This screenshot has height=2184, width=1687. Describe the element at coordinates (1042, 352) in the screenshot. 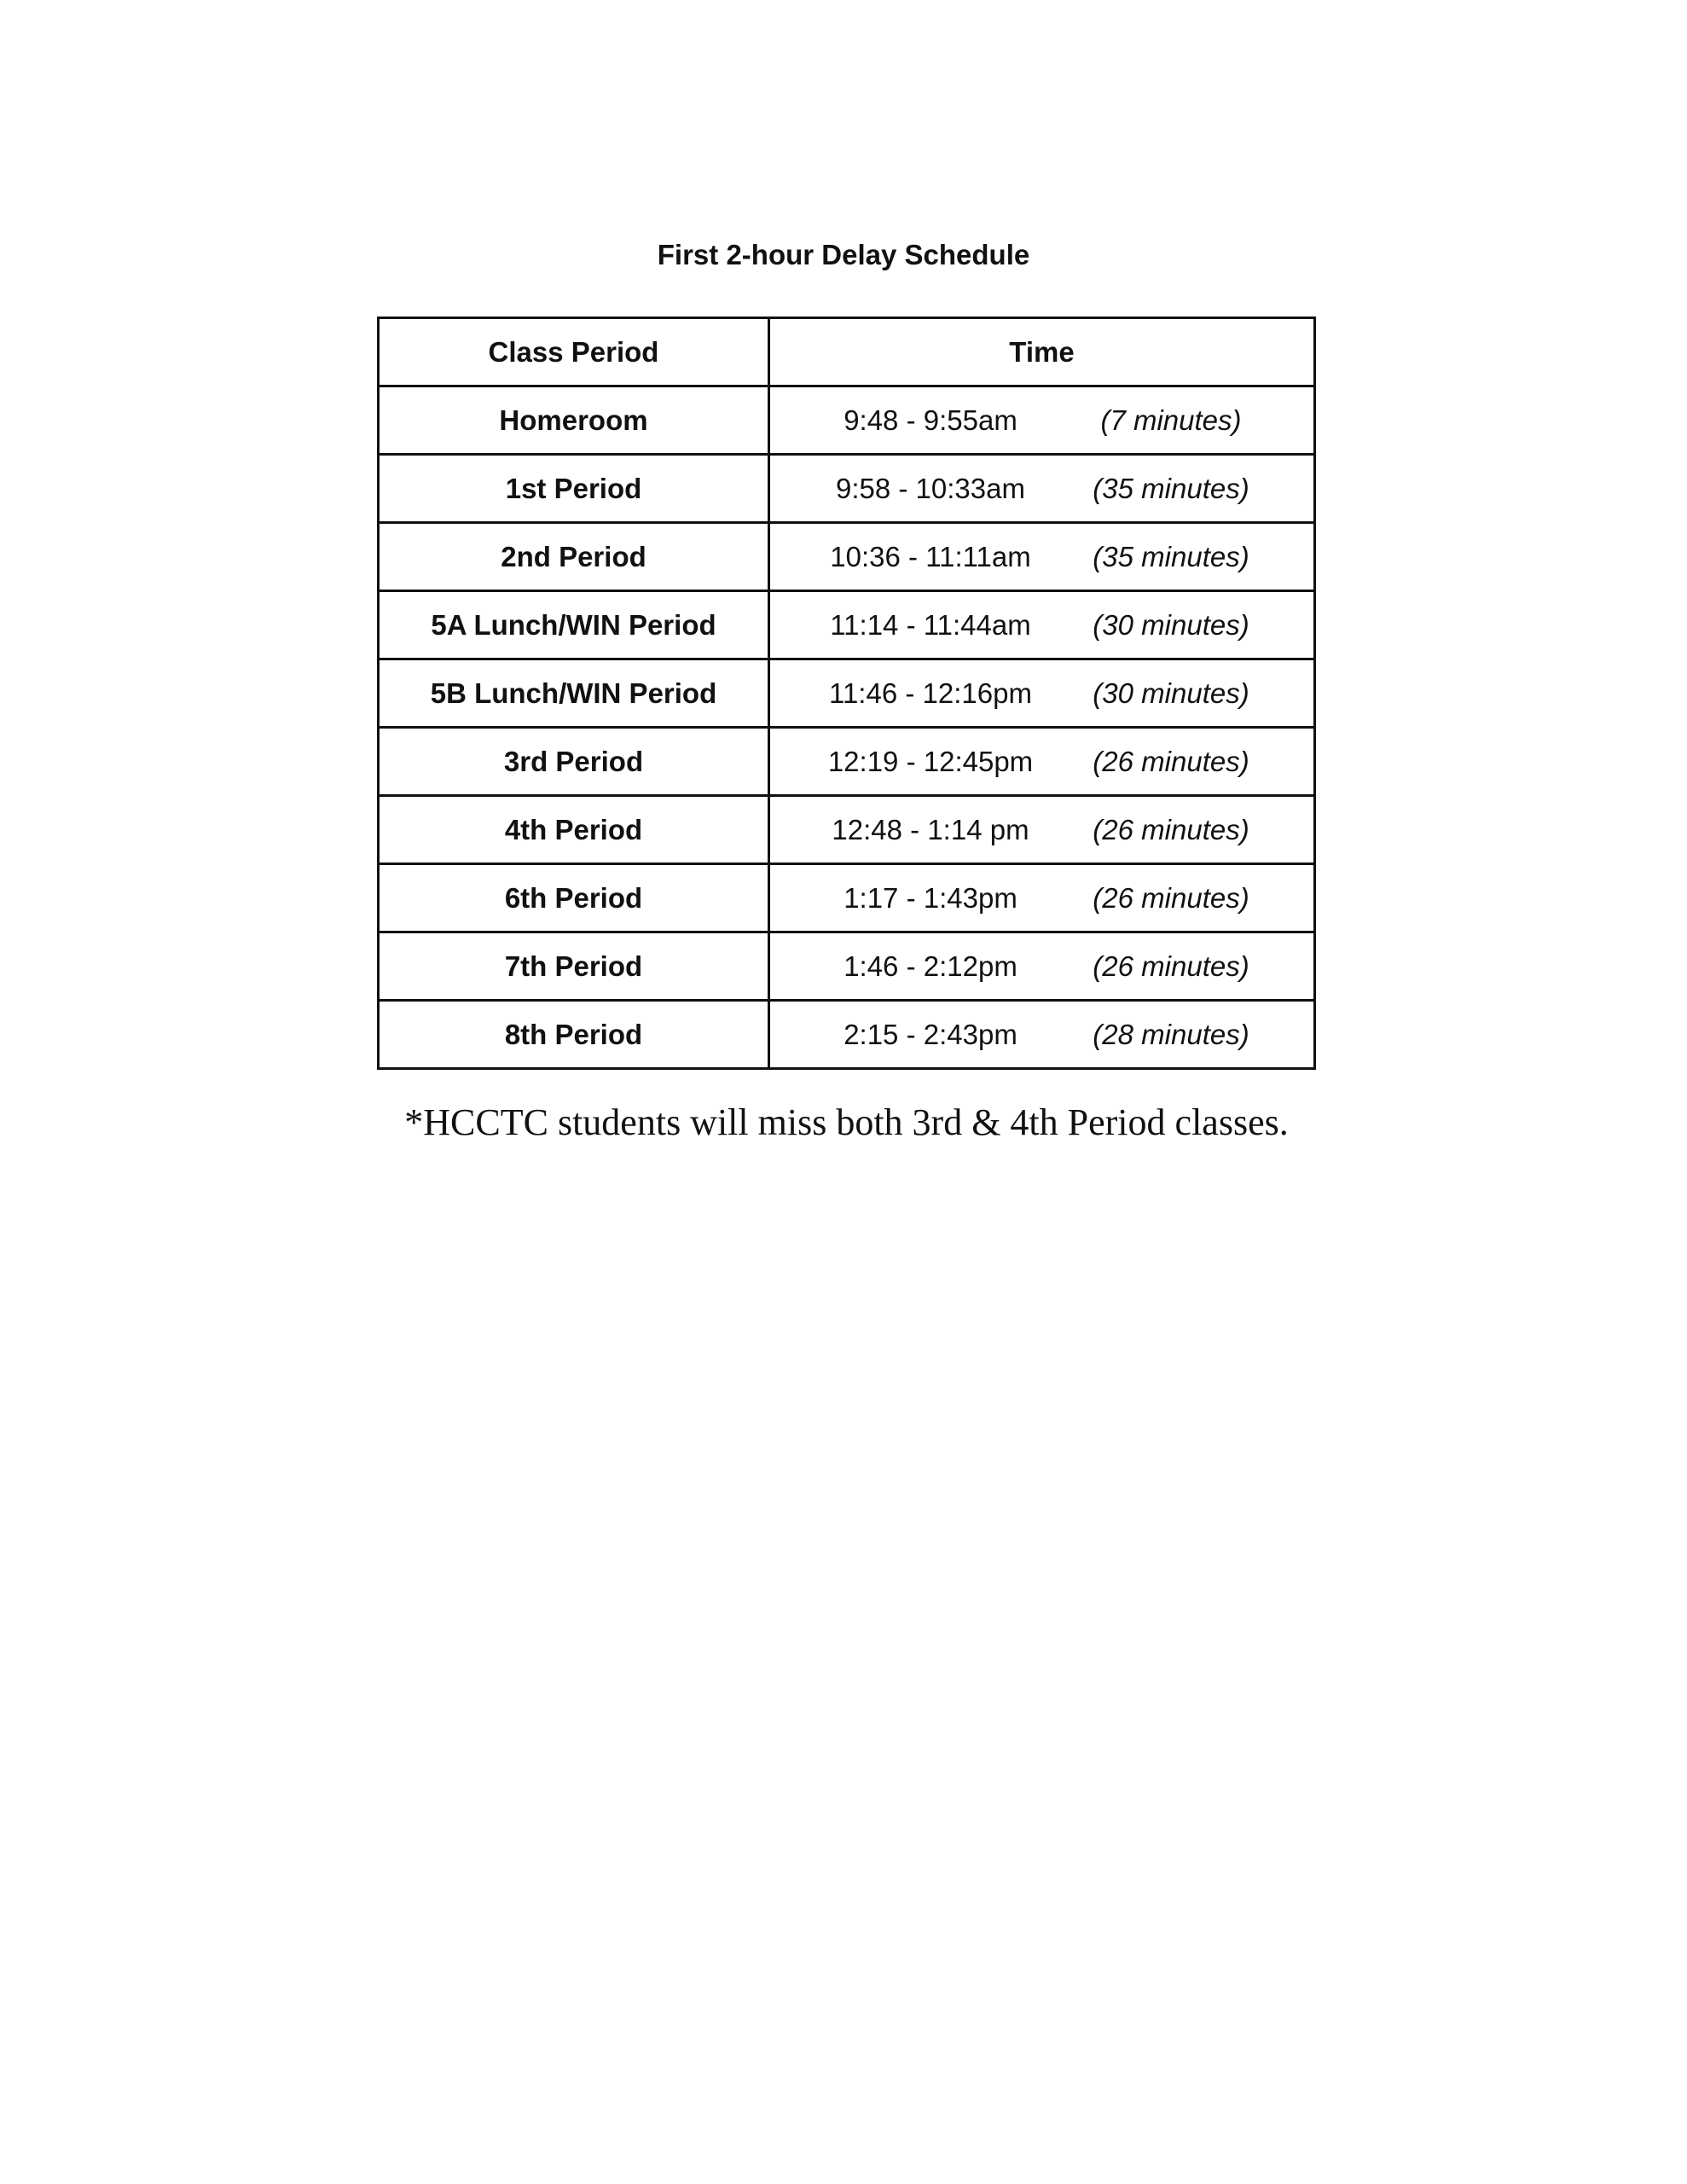

I see `header-time: Time` at that location.